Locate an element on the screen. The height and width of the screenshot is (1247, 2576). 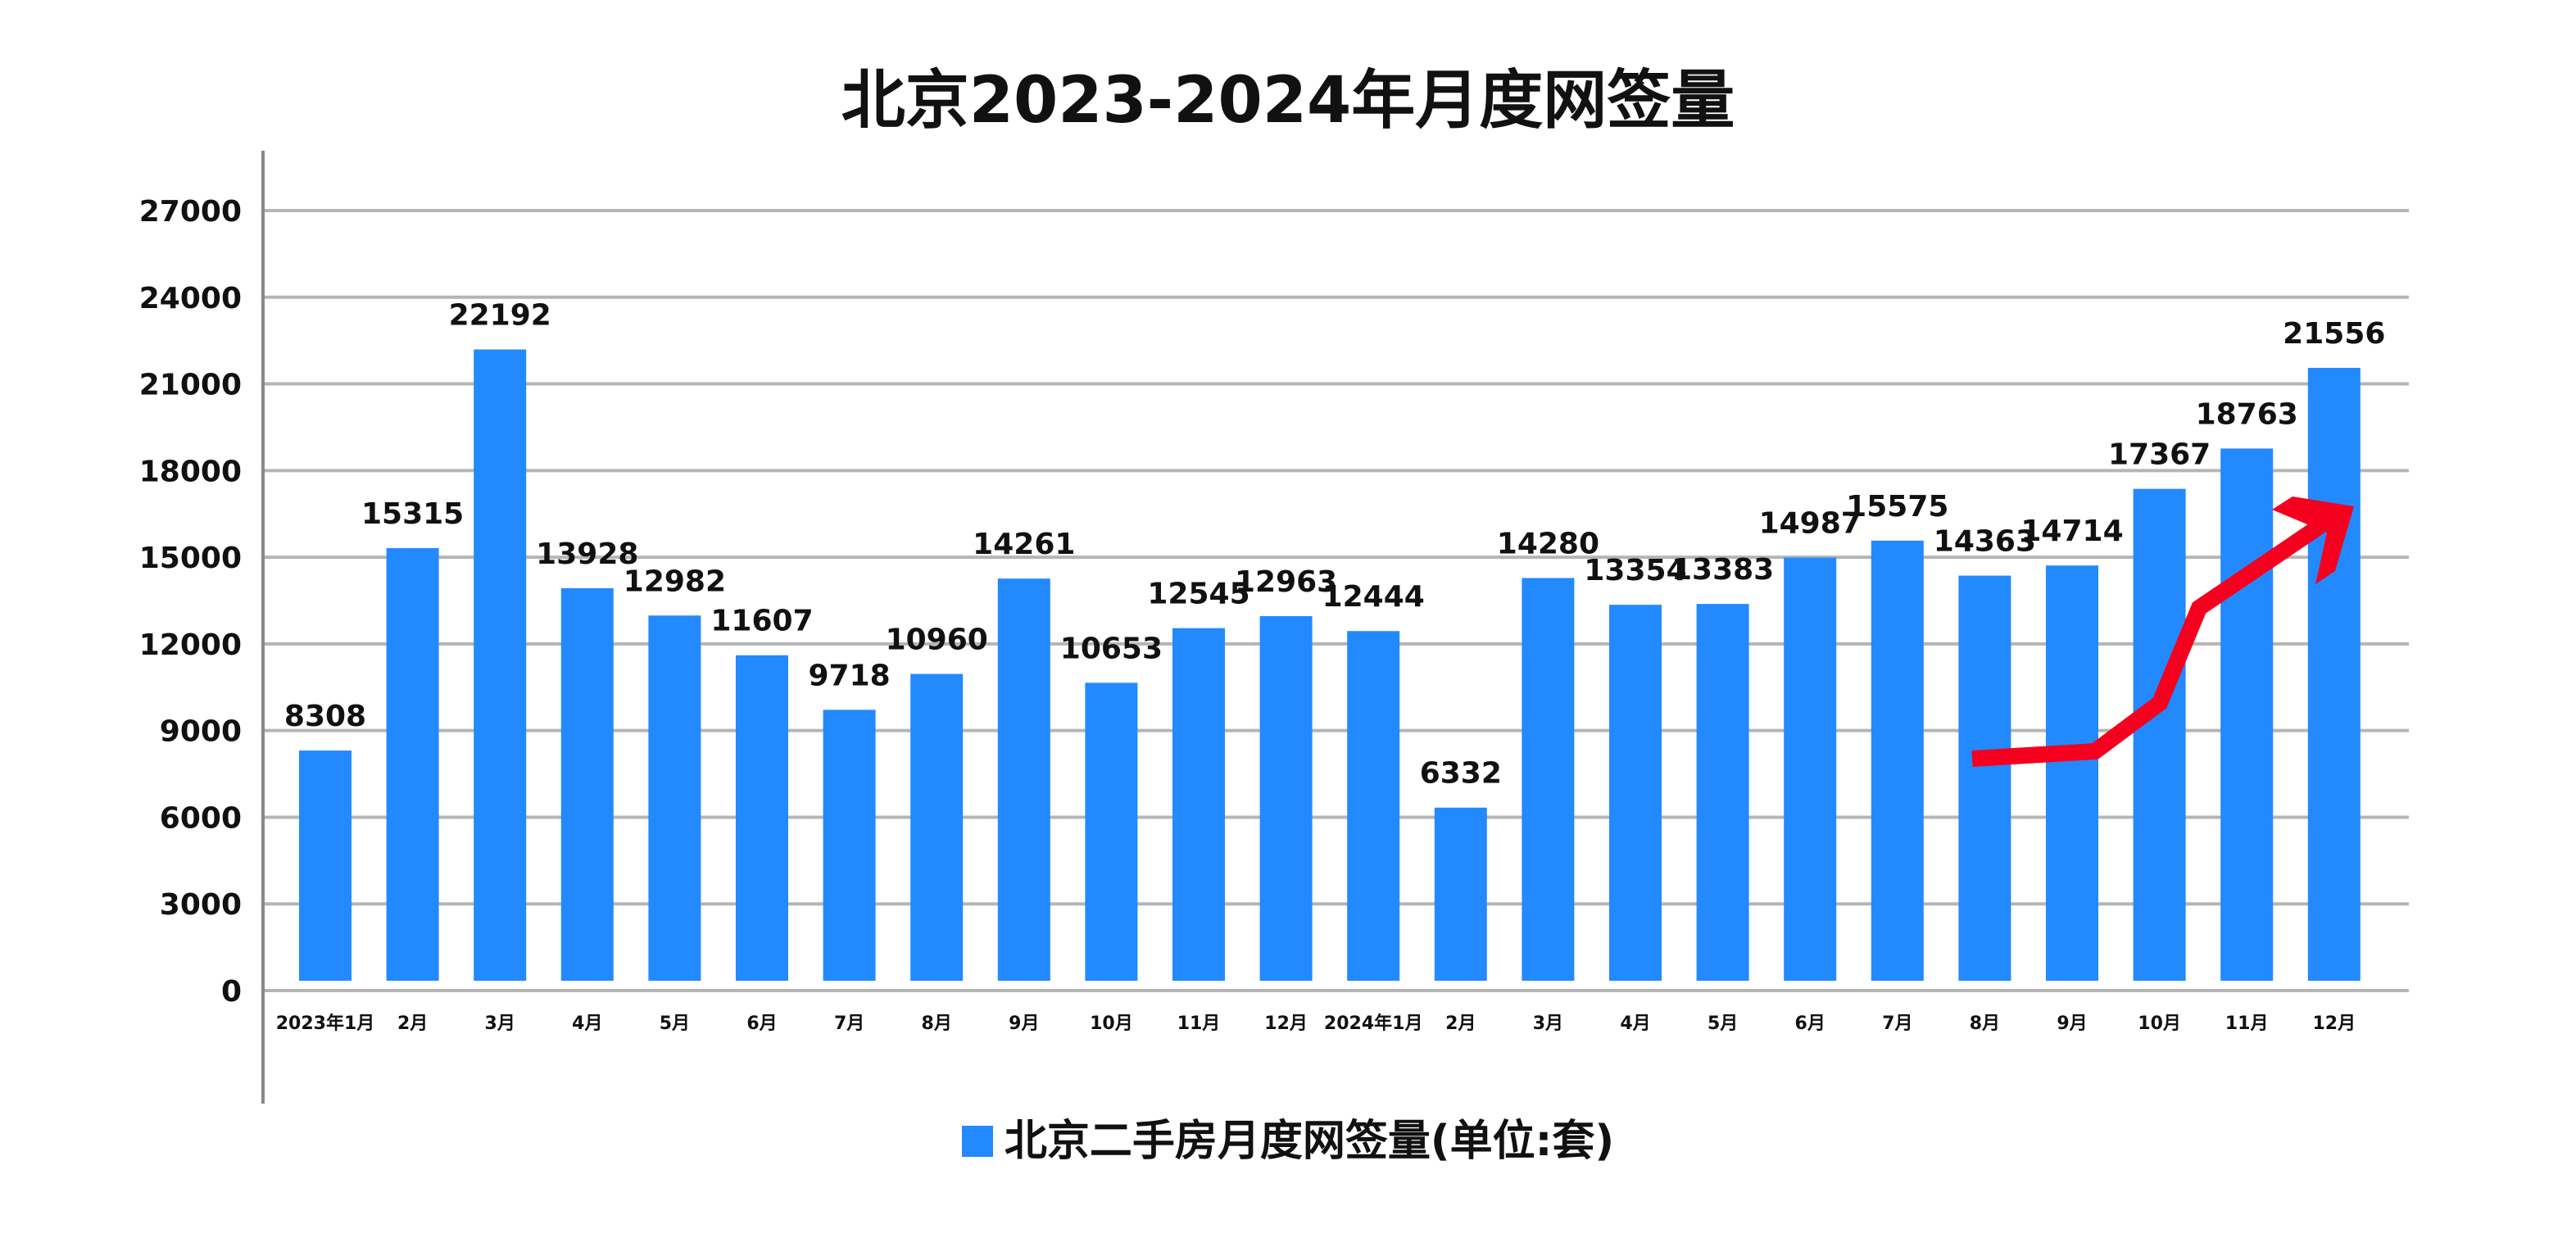
data-label: 17367 is located at coordinates (2159, 455).